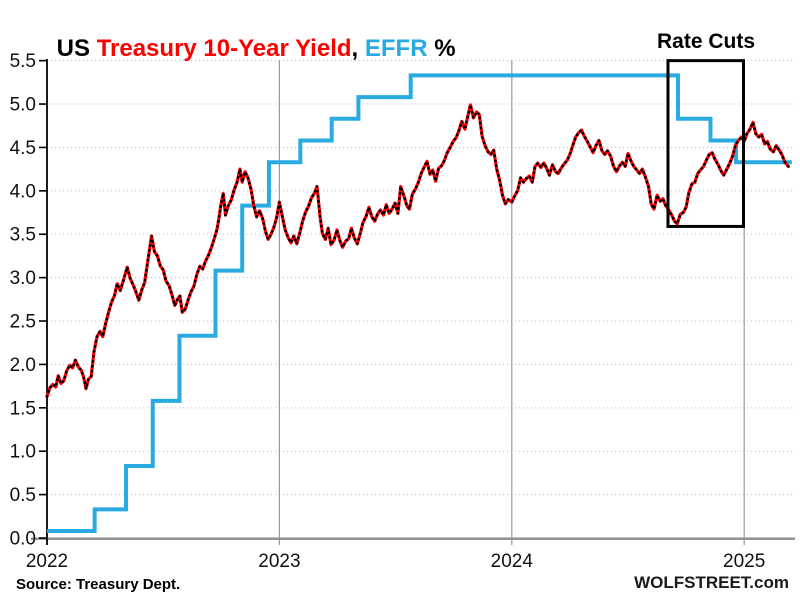 This screenshot has width=800, height=607. I want to click on x-tick-label: 2024, so click(512, 561).